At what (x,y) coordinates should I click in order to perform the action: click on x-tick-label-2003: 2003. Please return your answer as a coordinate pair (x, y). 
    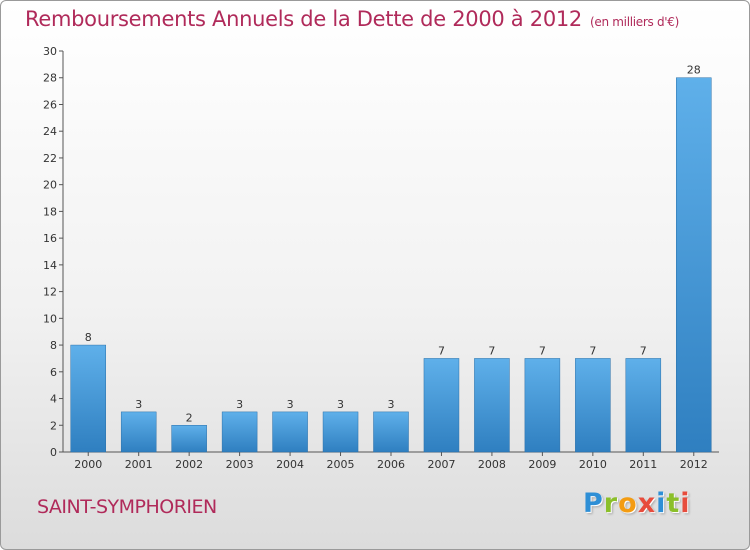
    Looking at the image, I should click on (240, 464).